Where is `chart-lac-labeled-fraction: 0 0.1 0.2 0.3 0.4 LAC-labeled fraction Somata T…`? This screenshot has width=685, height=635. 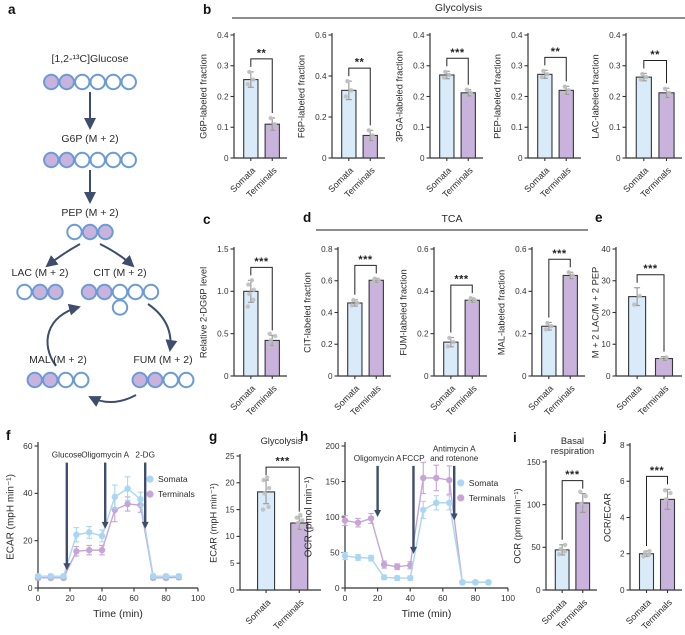
chart-lac-labeled-fraction: 0 0.1 0.2 0.3 0.4 LAC-labeled fraction Somata T… is located at coordinates (637, 111).